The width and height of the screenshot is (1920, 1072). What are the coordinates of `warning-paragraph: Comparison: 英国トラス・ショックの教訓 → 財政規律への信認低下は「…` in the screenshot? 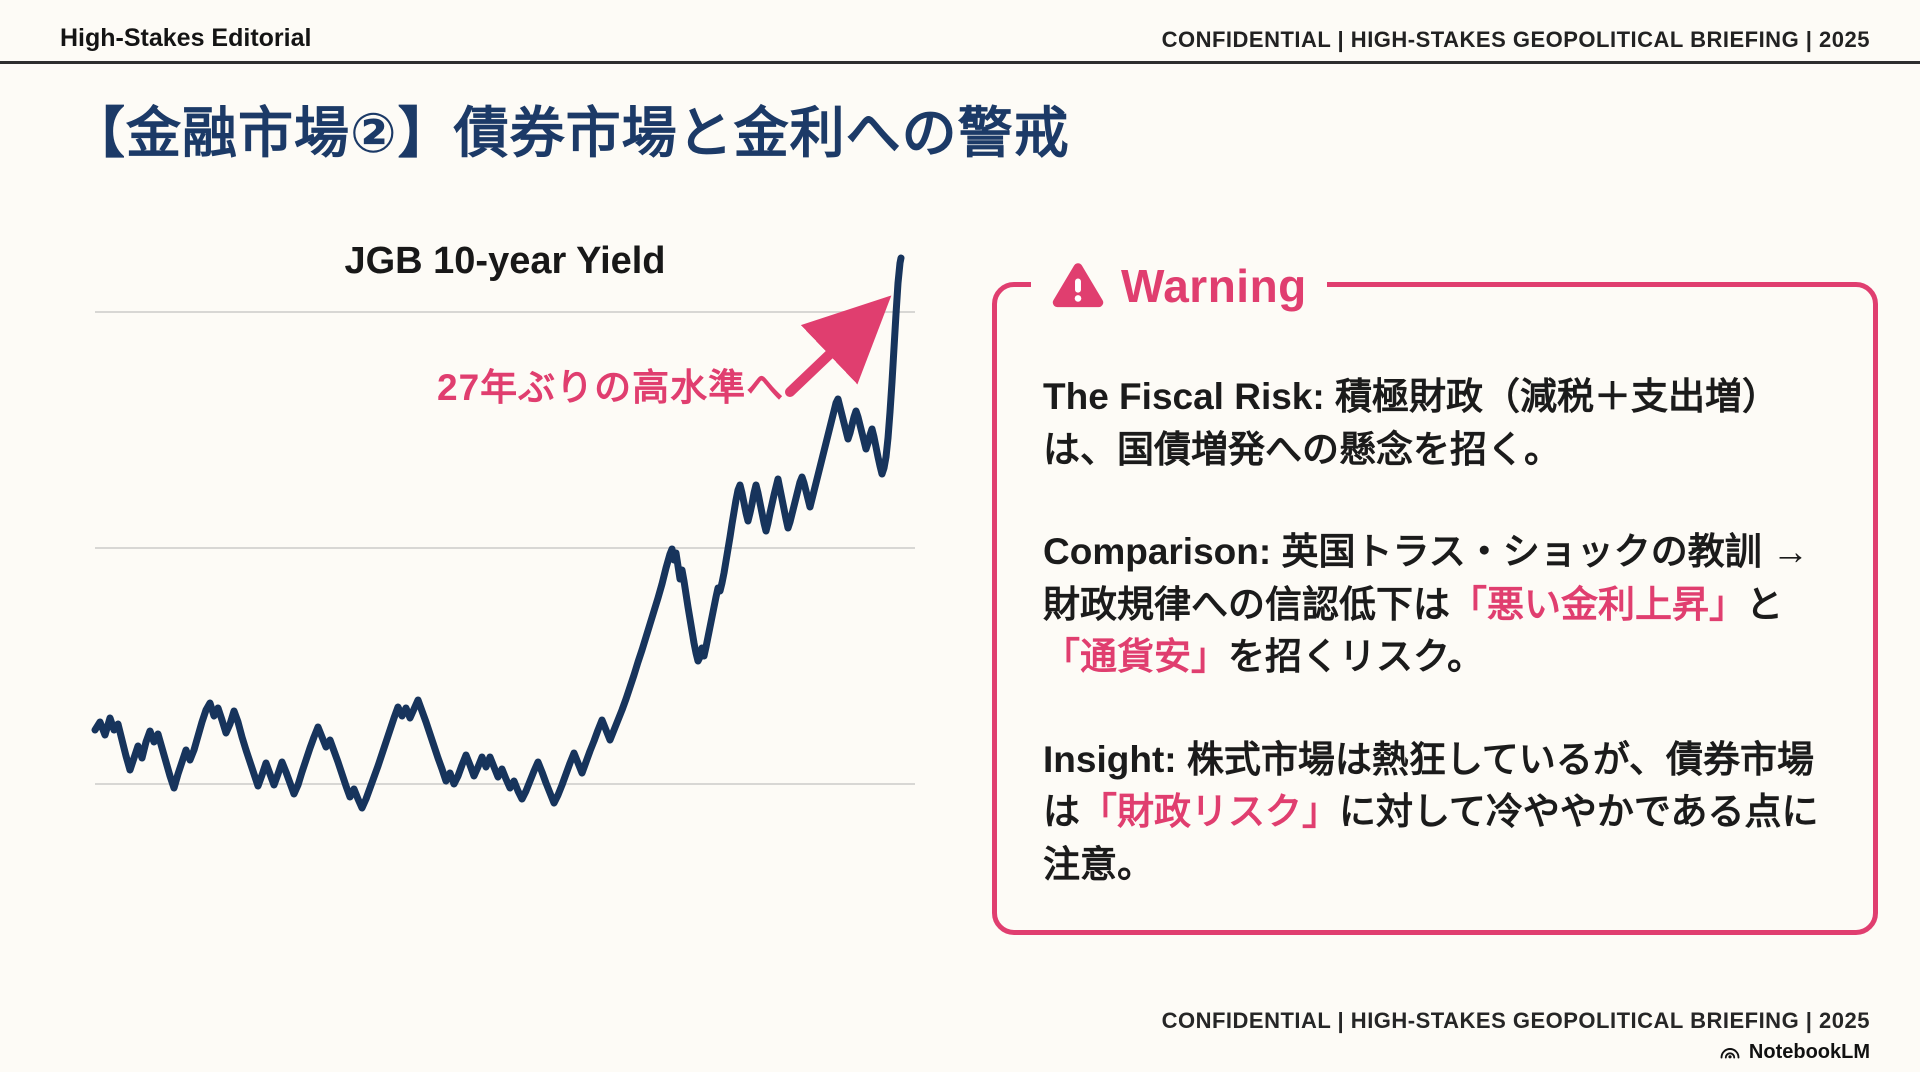 It's located at (1436, 605).